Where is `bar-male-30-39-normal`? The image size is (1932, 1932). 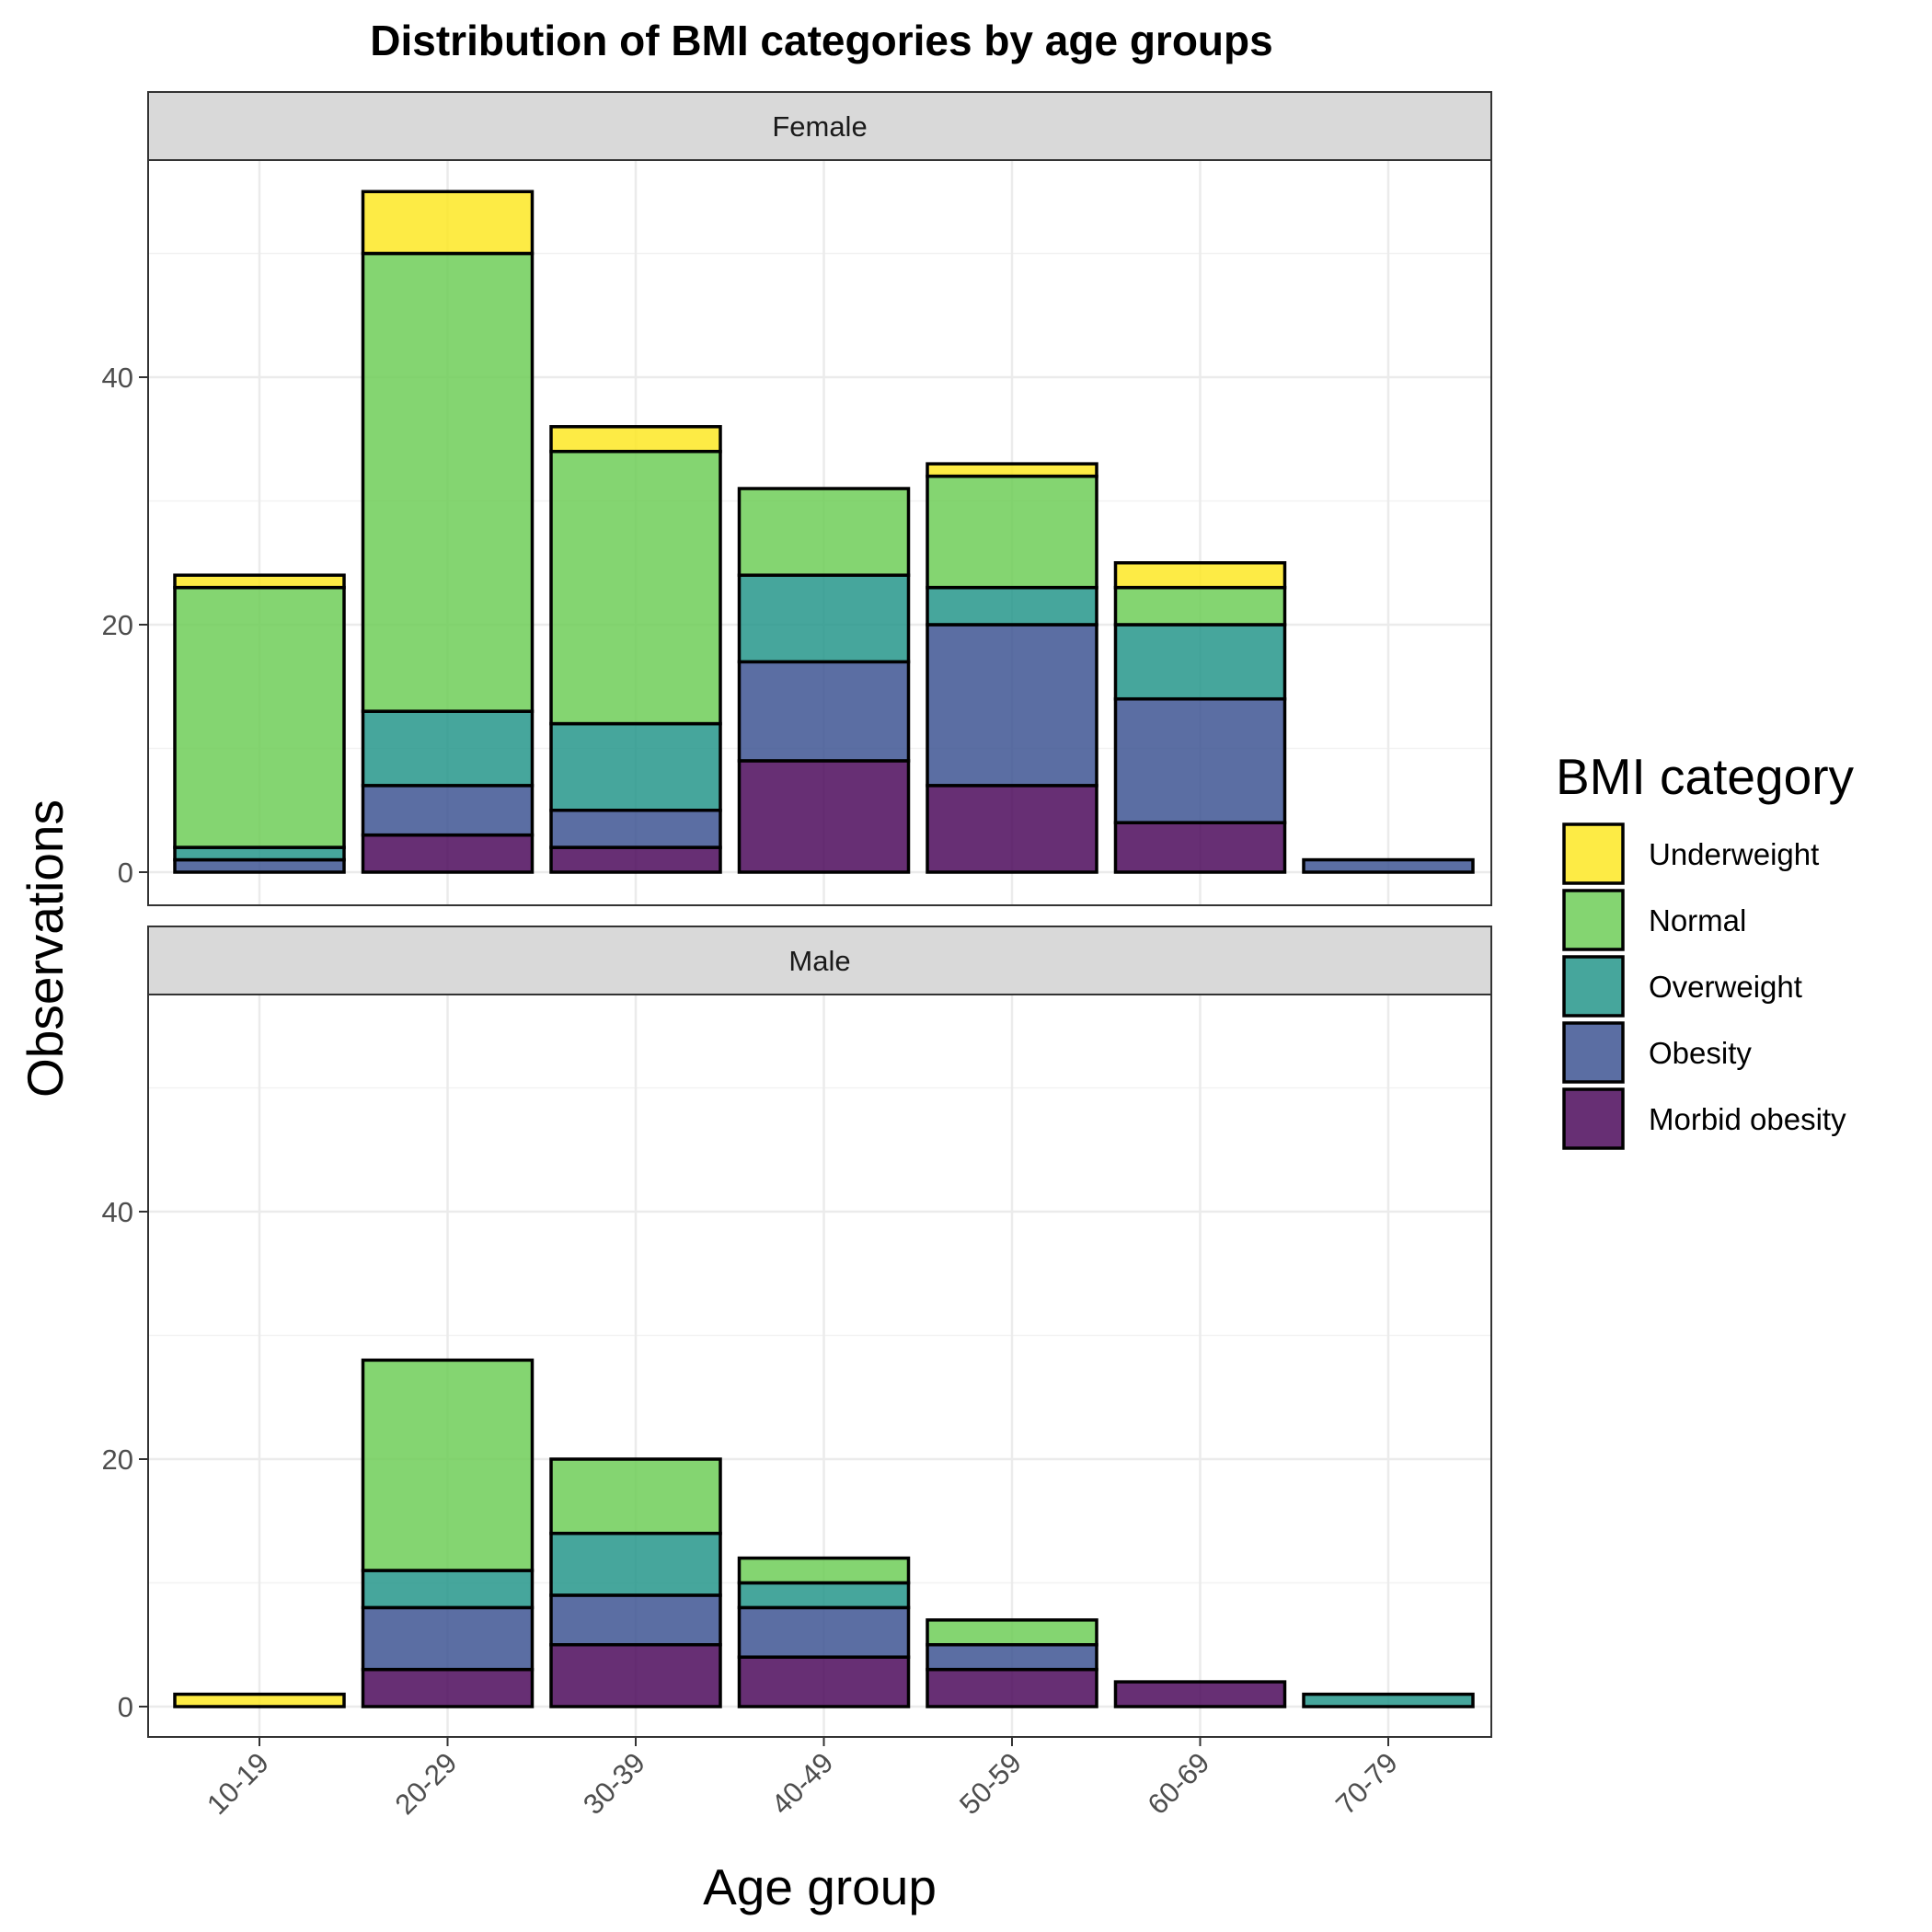 bar-male-30-39-normal is located at coordinates (635, 1496).